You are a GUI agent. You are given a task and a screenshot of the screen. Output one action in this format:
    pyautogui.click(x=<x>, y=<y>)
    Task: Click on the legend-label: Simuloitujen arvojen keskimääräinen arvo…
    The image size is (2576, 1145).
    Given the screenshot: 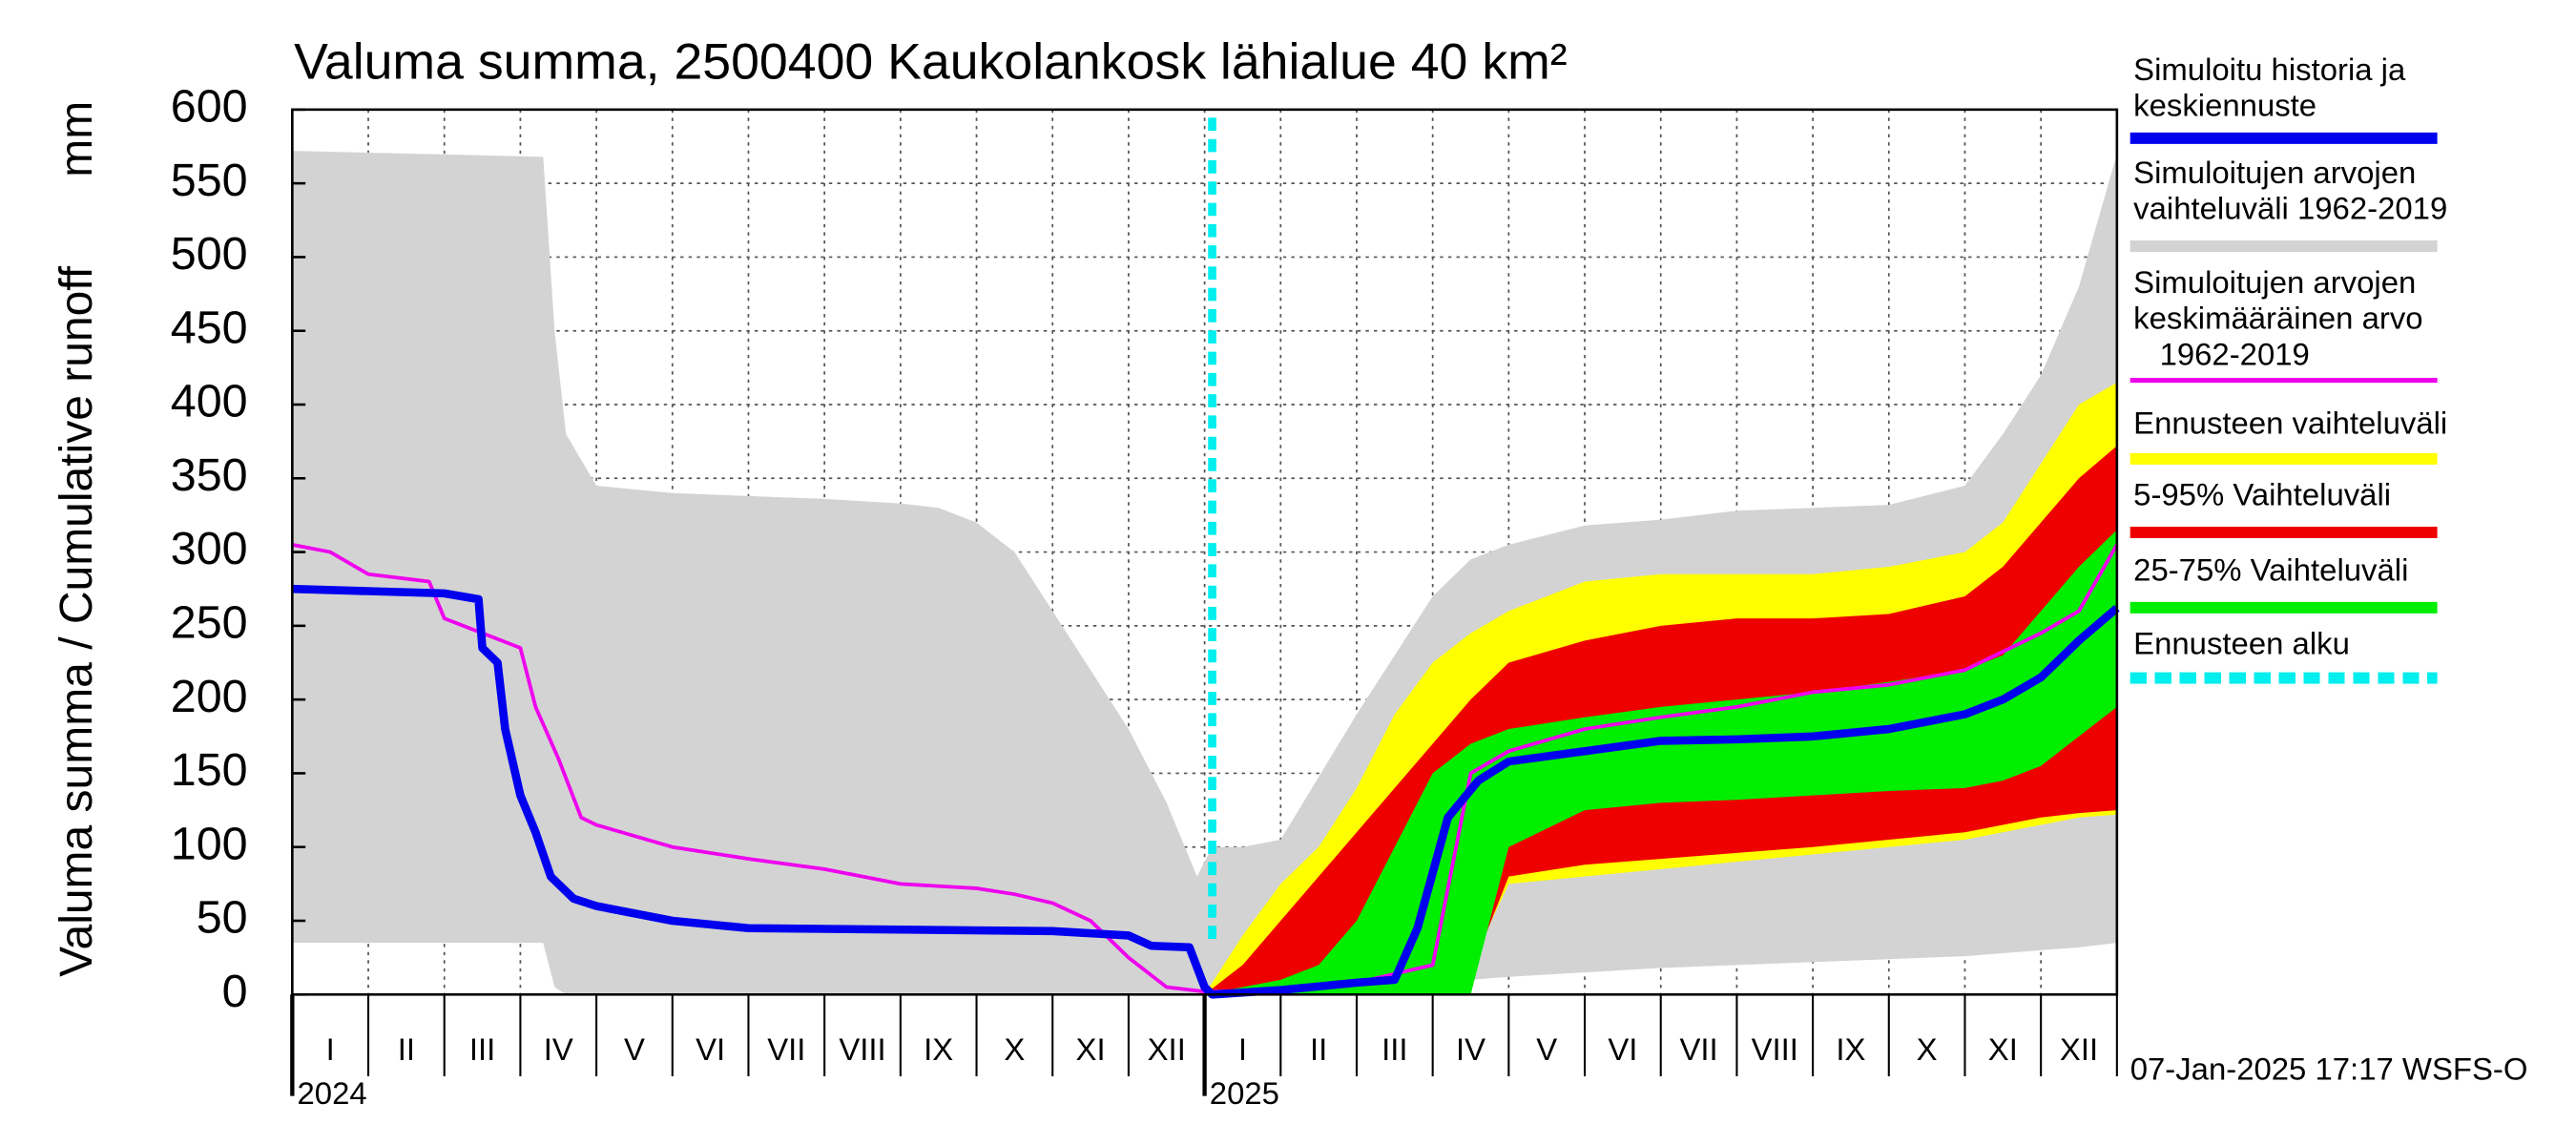 What is the action you would take?
    pyautogui.click(x=2278, y=320)
    